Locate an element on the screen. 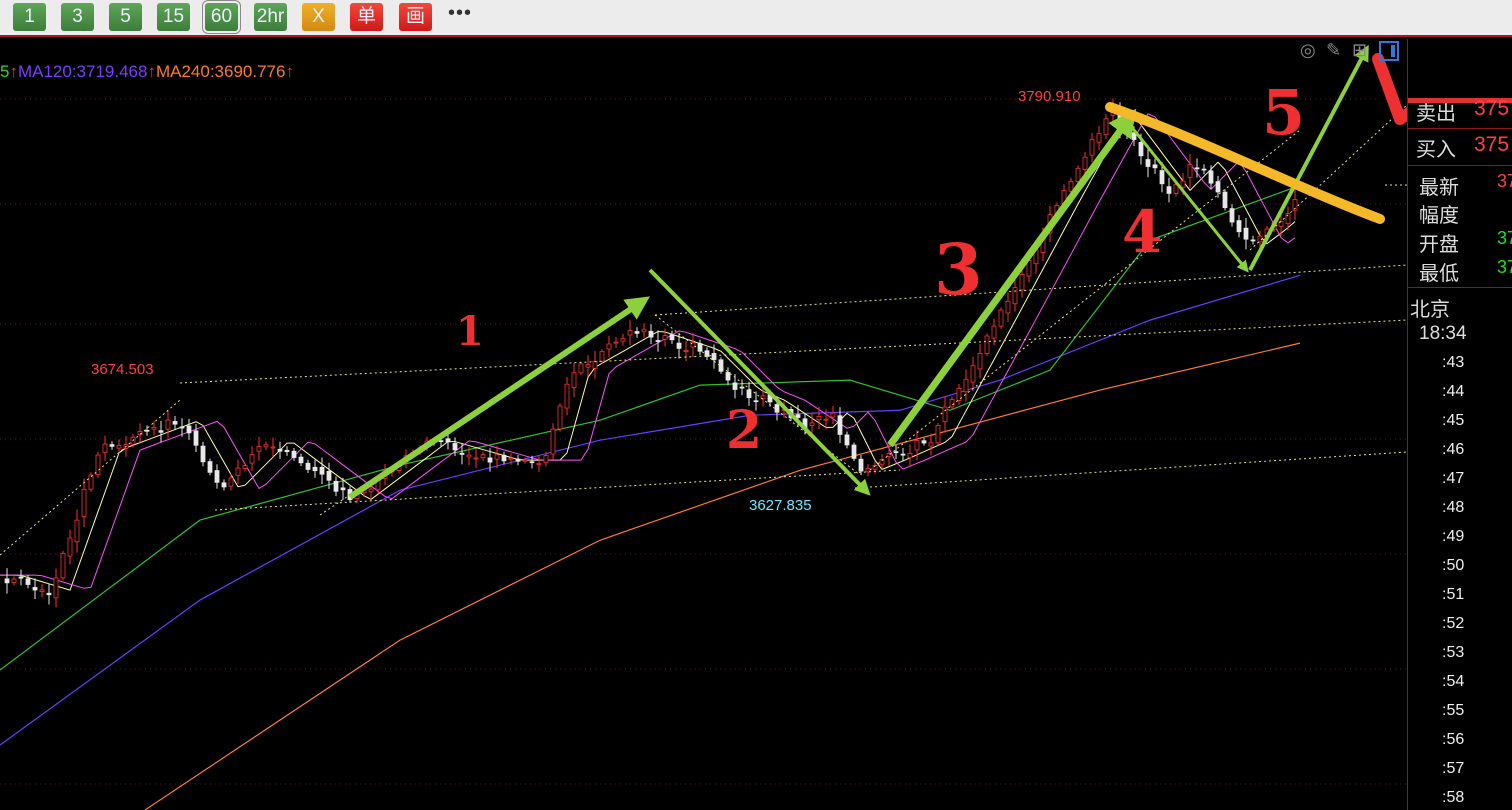 The width and height of the screenshot is (1512, 810). x-button: X is located at coordinates (318, 17).